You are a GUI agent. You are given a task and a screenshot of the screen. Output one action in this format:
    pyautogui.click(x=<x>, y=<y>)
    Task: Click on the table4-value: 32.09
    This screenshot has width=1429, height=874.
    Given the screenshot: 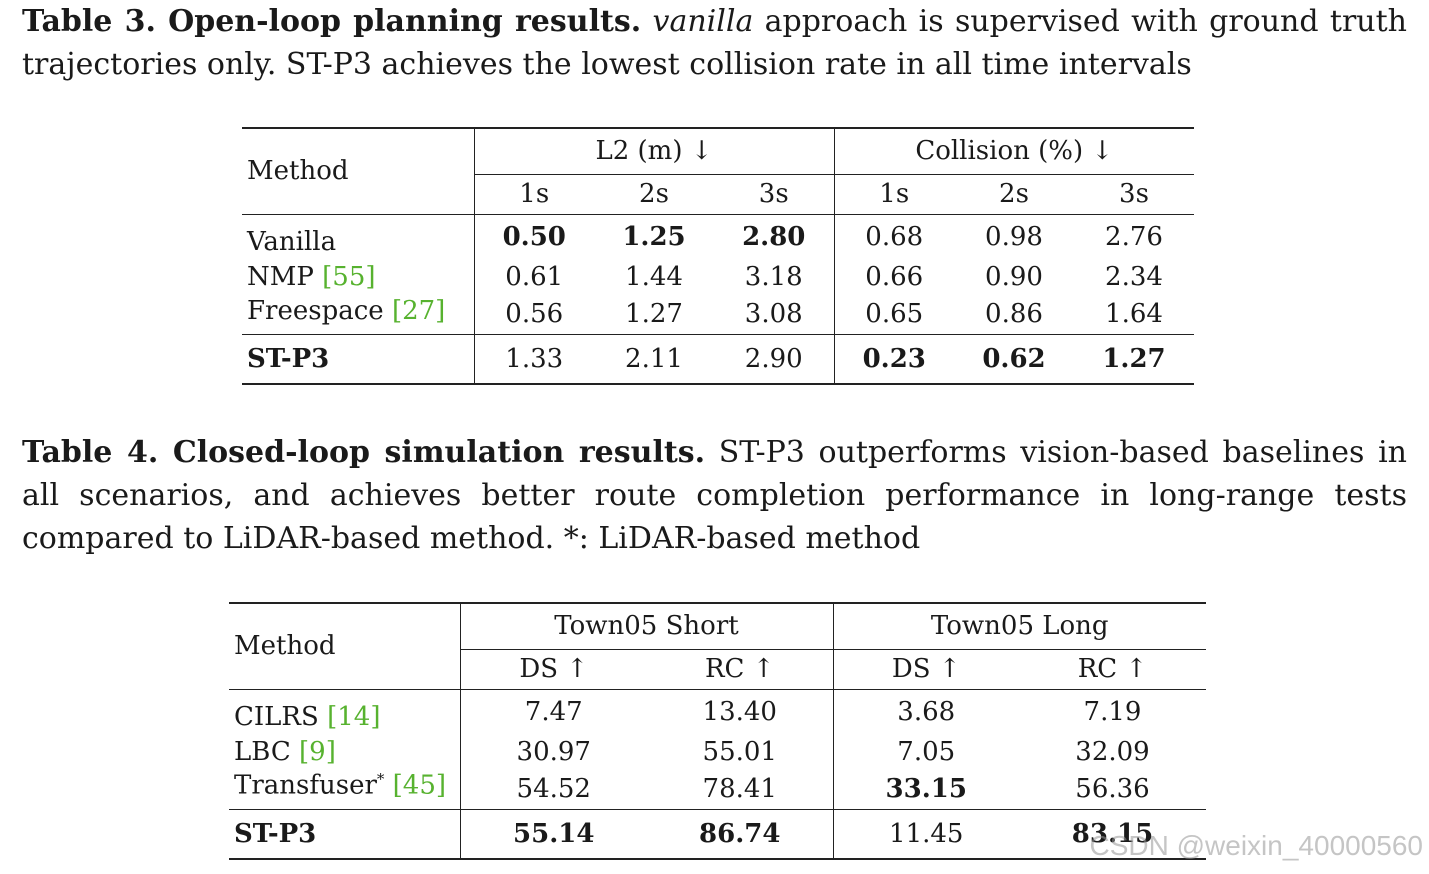 What is the action you would take?
    pyautogui.click(x=1112, y=751)
    